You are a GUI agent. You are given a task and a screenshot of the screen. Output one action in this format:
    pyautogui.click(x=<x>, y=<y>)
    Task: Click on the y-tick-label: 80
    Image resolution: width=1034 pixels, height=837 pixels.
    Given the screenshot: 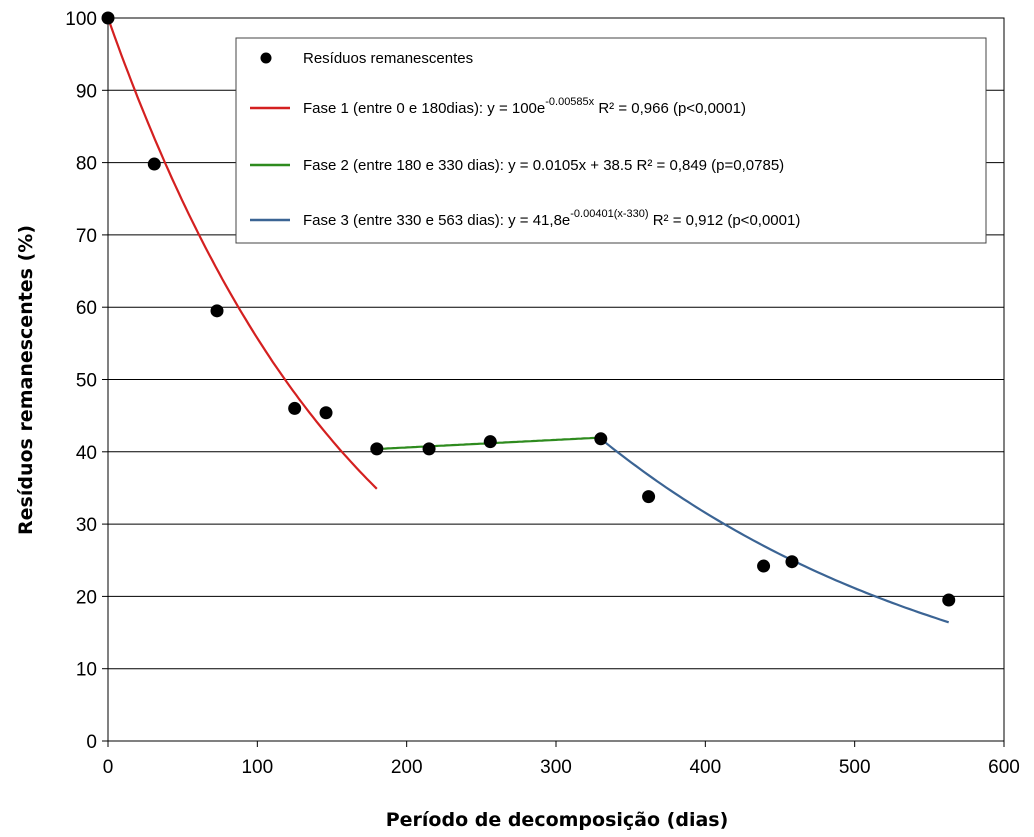 What is the action you would take?
    pyautogui.click(x=86, y=164)
    